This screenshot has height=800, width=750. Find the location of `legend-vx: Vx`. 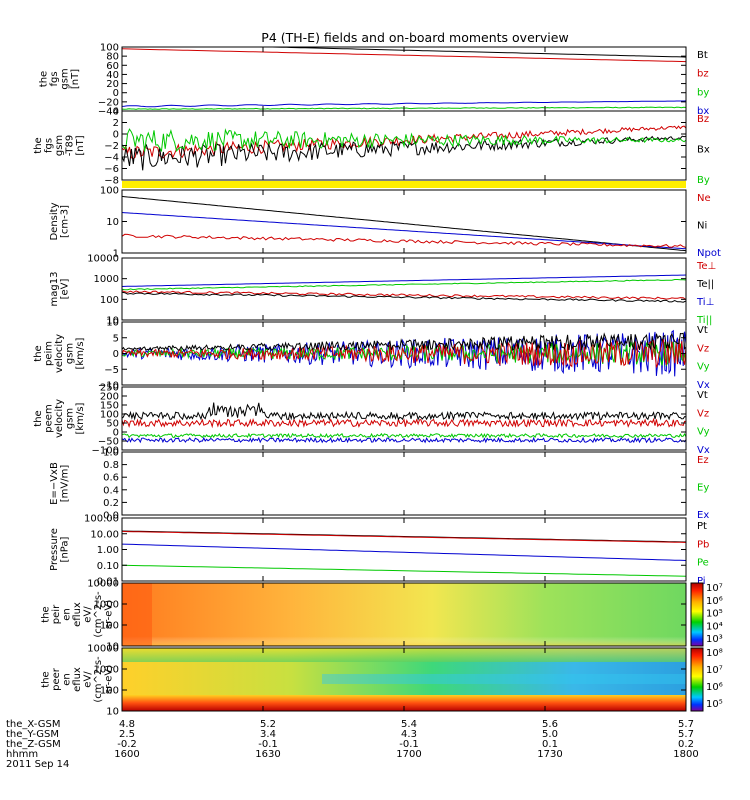

legend-vx: Vx is located at coordinates (703, 385).